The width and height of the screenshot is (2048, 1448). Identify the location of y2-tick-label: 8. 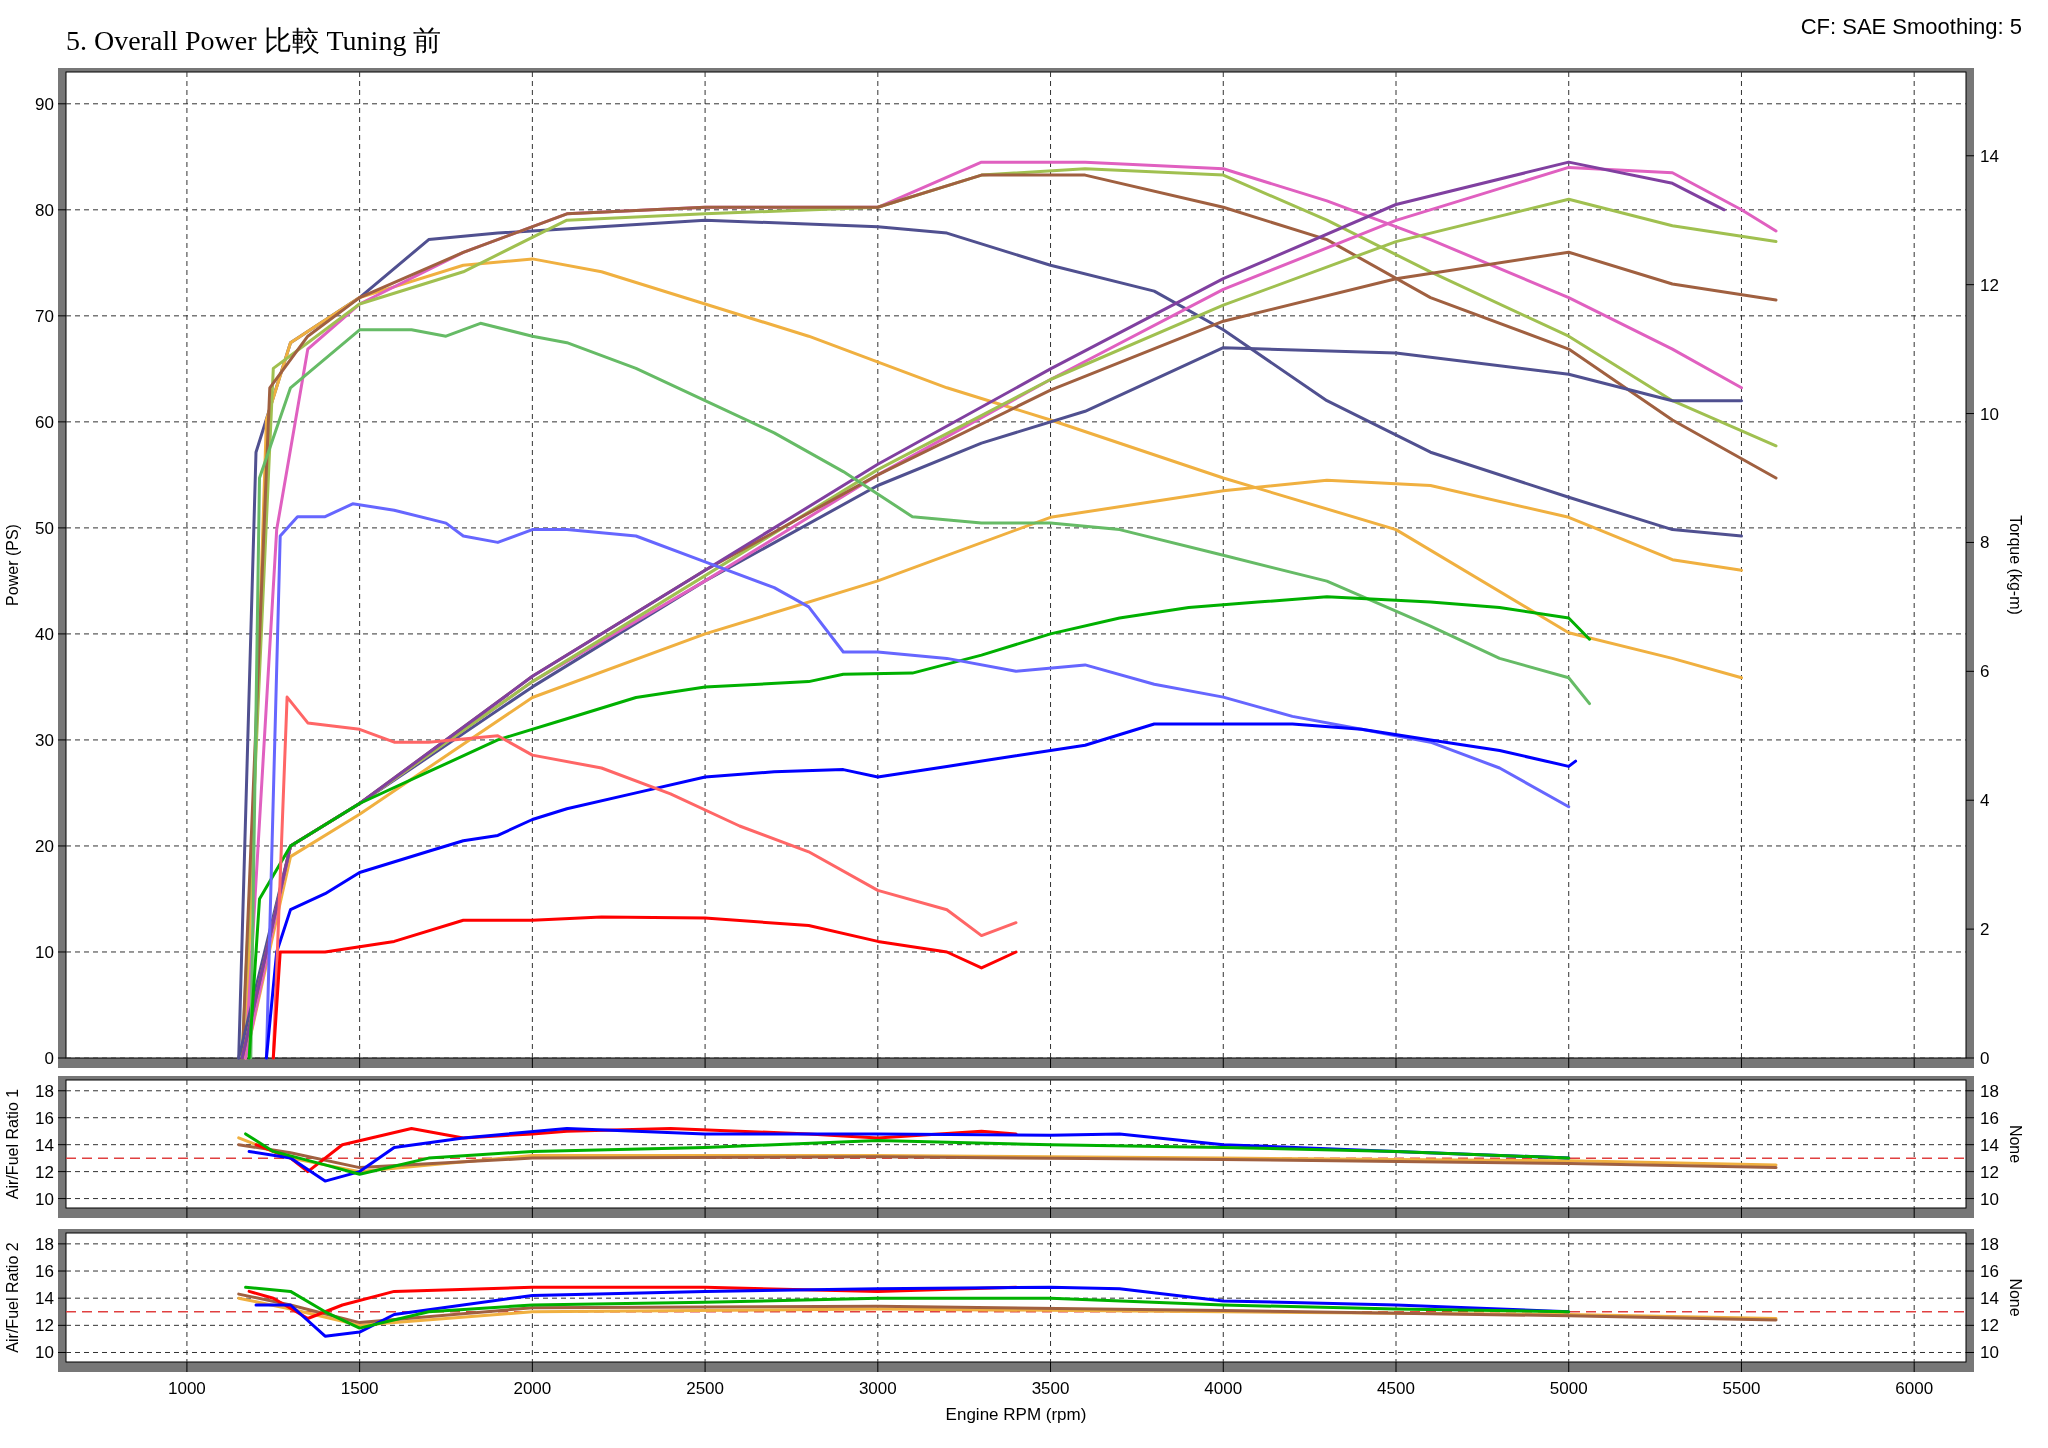
(1985, 543).